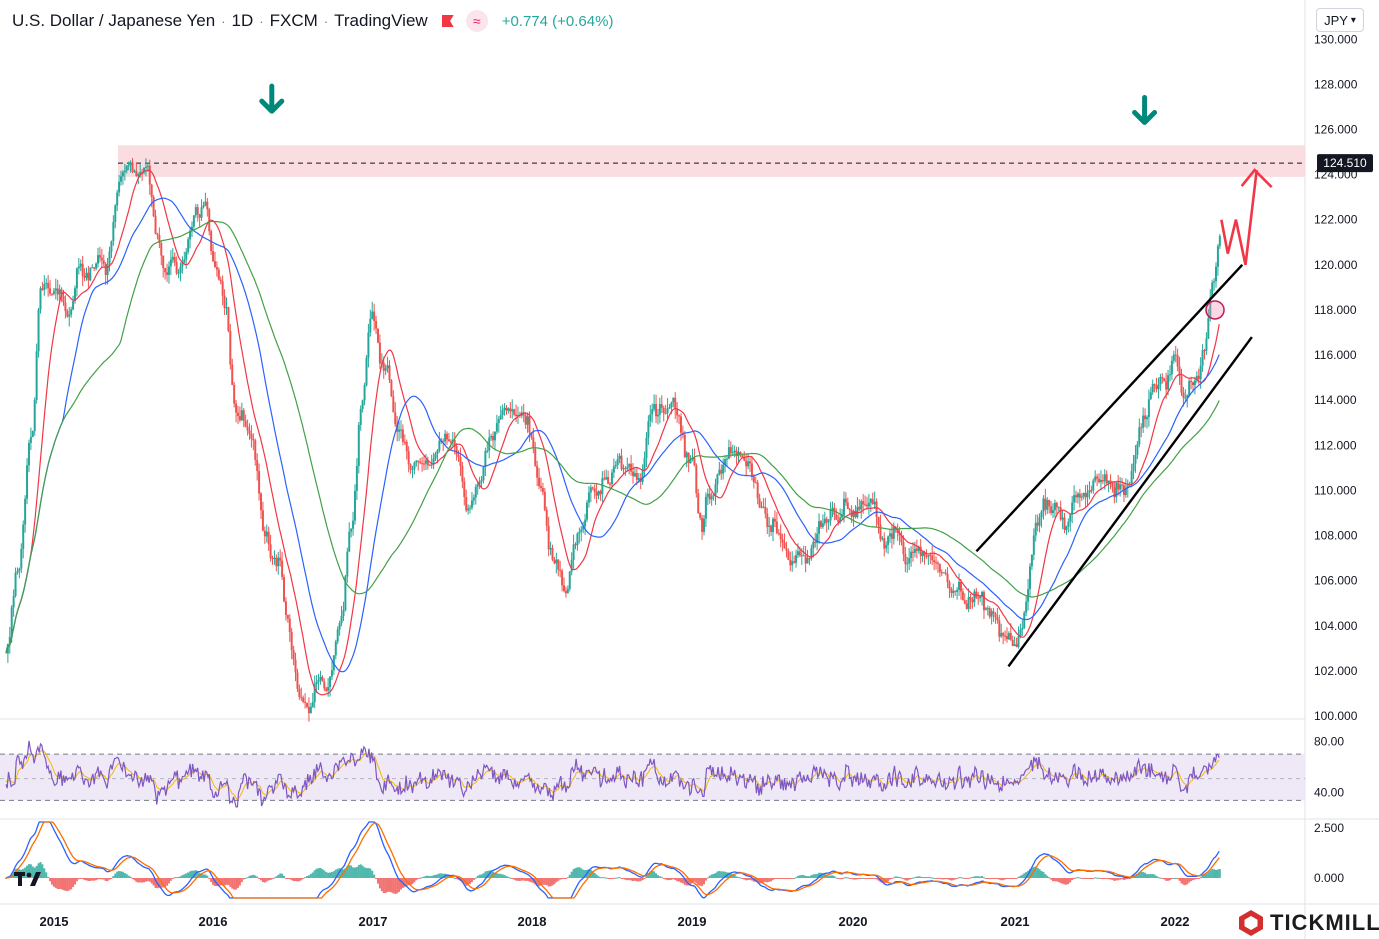  What do you see at coordinates (114, 20) in the screenshot?
I see `symbol-title: U.S. Dollar / Japanese Yen` at bounding box center [114, 20].